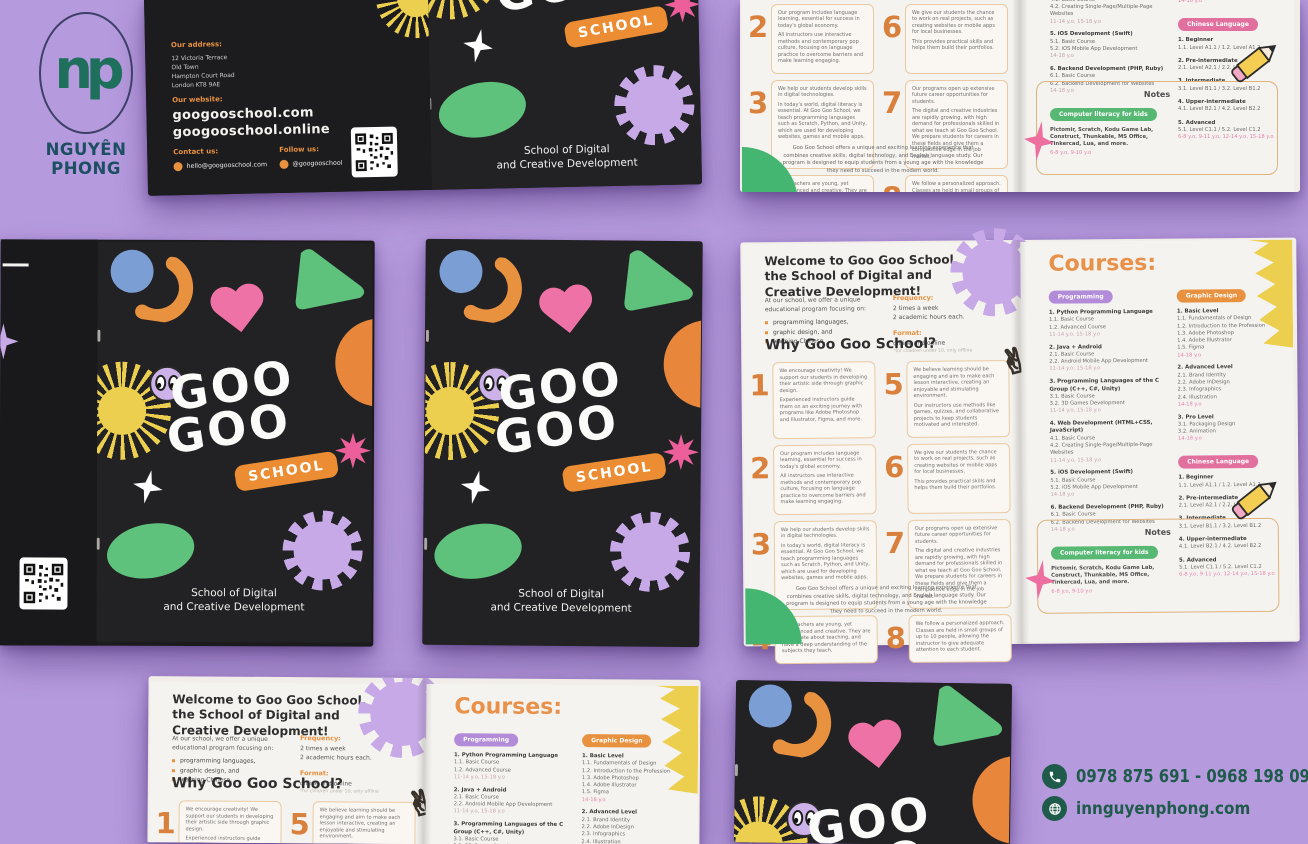 This screenshot has width=1308, height=844. I want to click on email-icon, so click(178, 167).